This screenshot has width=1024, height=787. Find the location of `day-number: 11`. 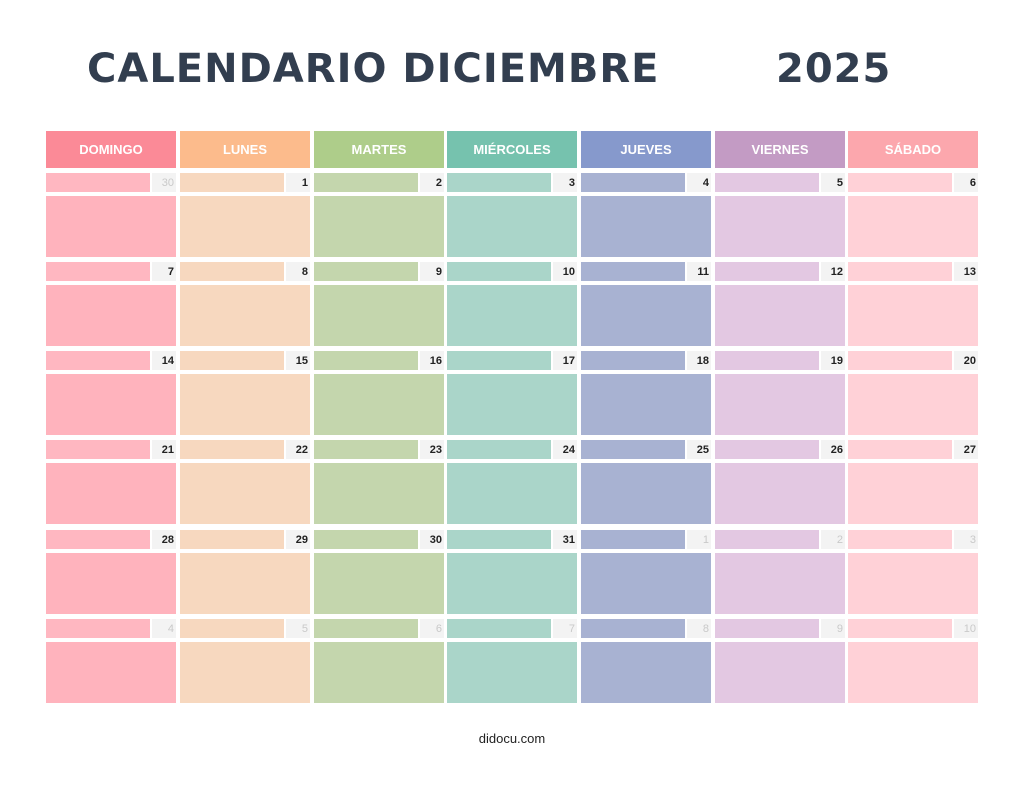

day-number: 11 is located at coordinates (699, 271).